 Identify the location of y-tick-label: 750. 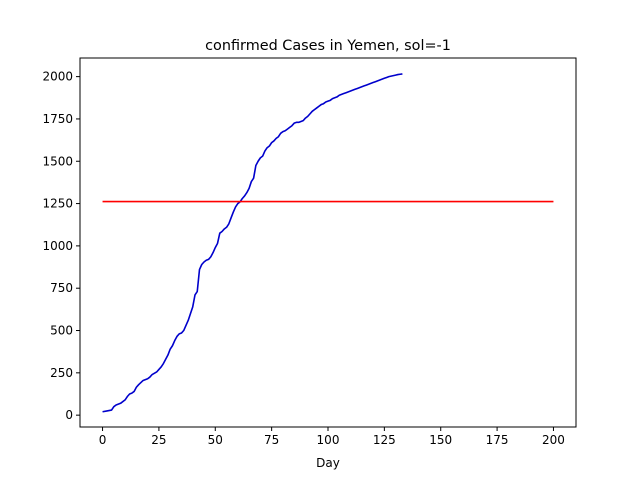
(61, 288).